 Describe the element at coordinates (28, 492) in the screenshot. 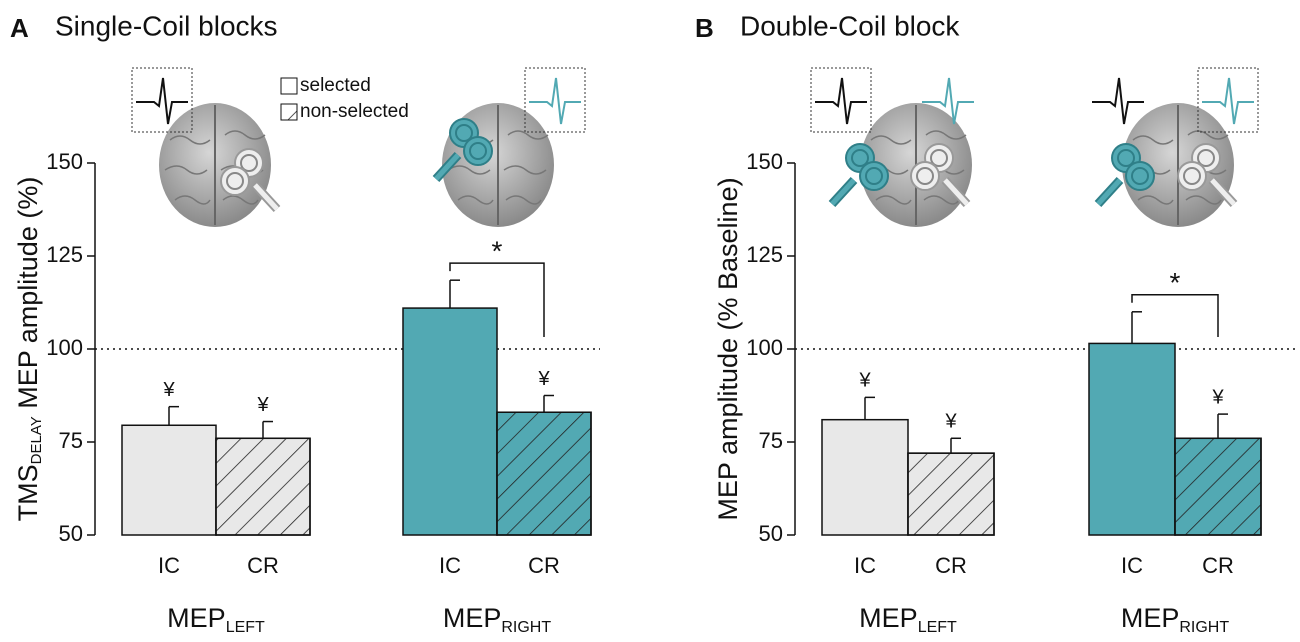

I see `y-label-part: TMS` at that location.